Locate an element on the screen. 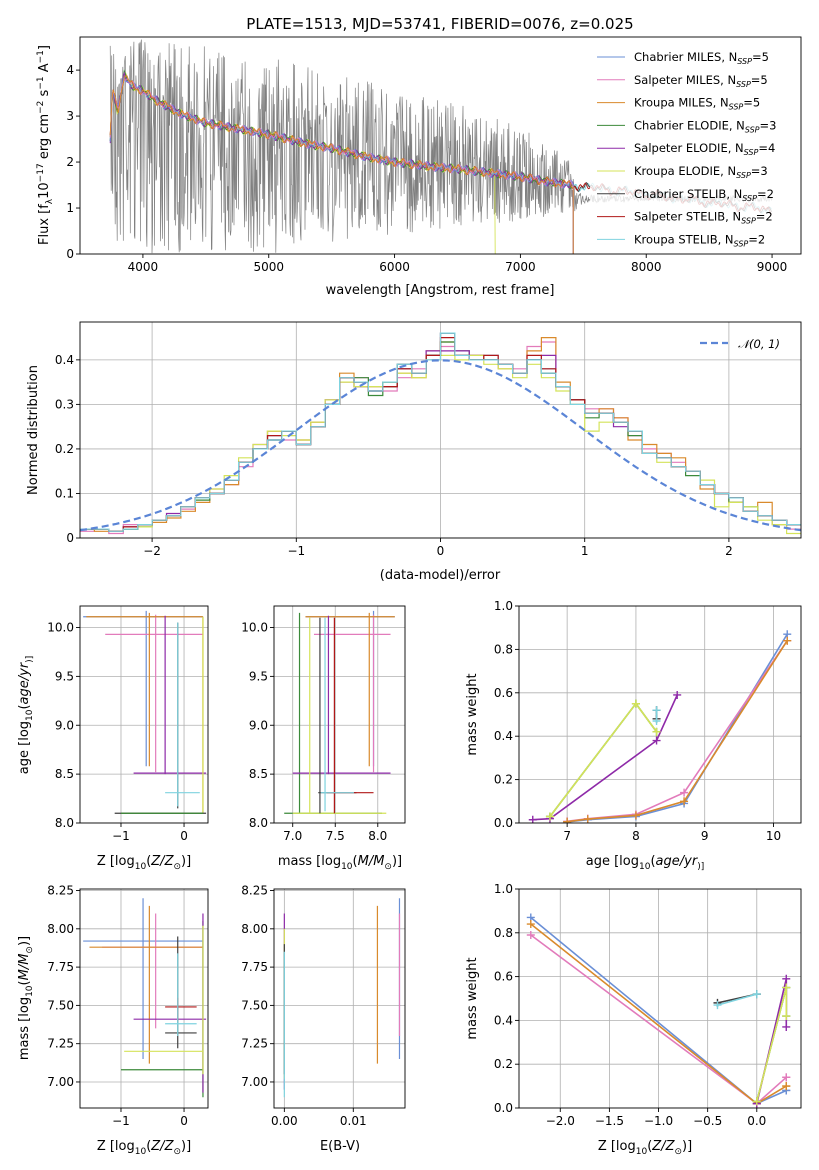 The height and width of the screenshot is (1170, 819). legend-label: Chabrier MILES, NSSP=5 is located at coordinates (701, 58).